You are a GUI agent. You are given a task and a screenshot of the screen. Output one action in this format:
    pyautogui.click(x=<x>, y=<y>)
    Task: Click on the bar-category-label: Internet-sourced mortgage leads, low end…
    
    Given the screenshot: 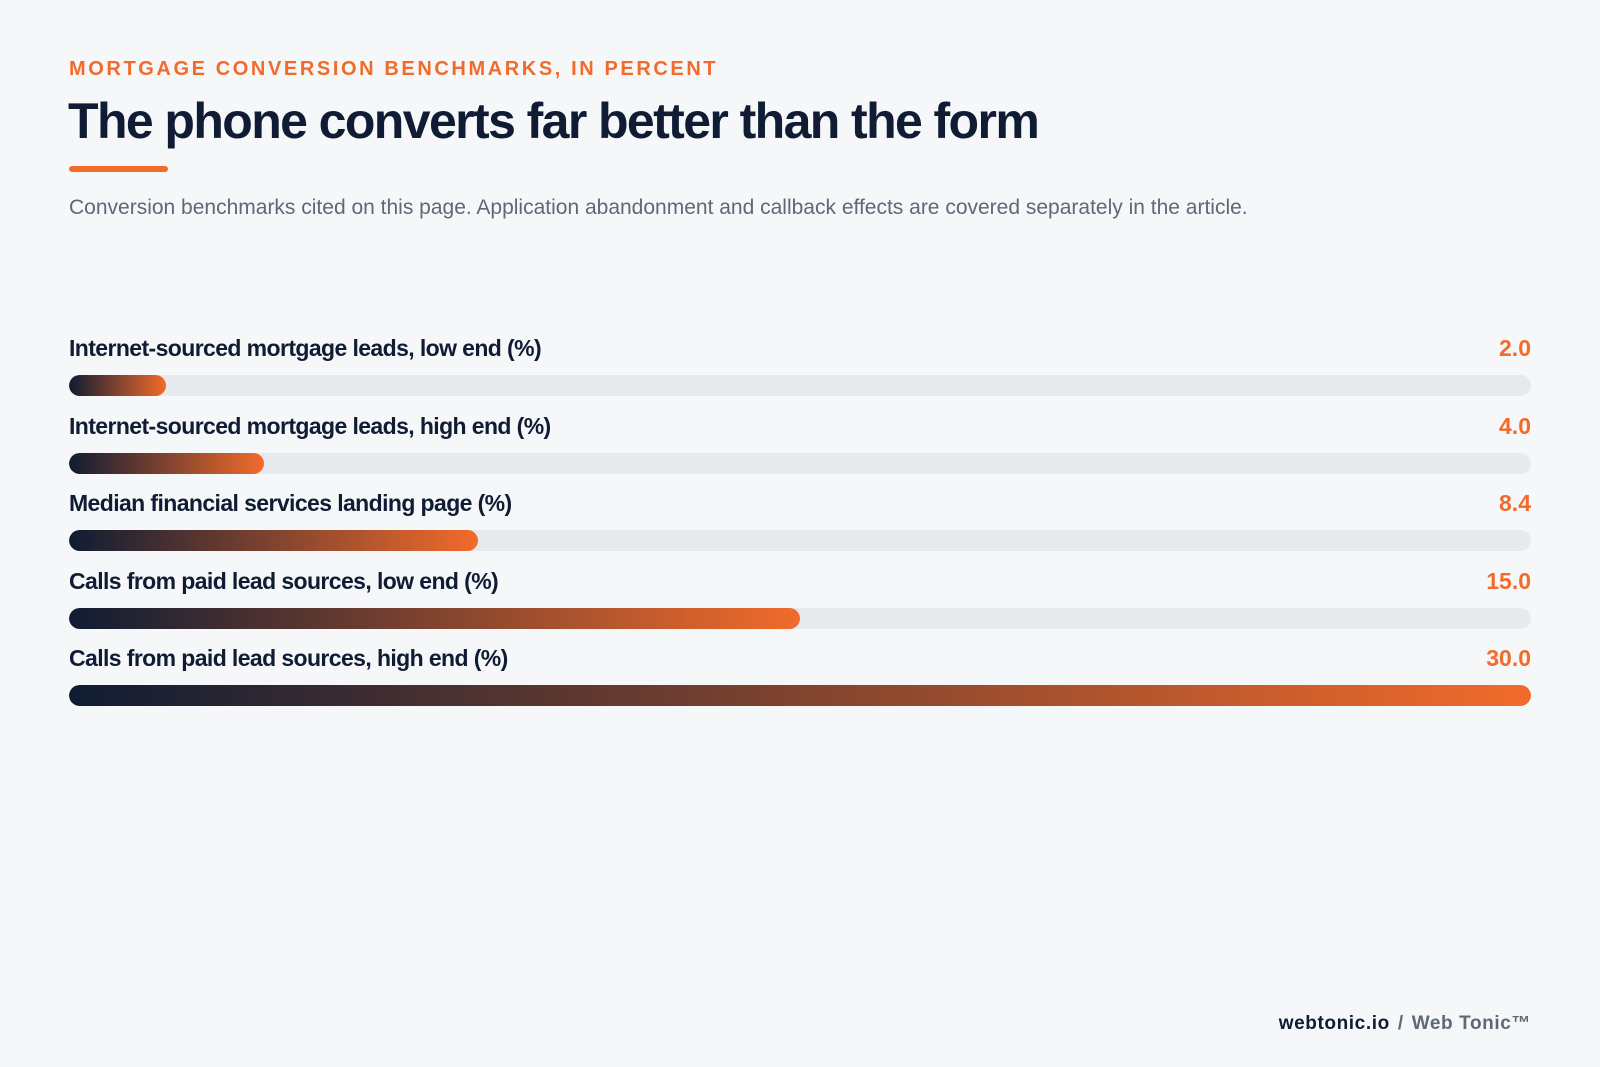 What is the action you would take?
    pyautogui.click(x=305, y=348)
    